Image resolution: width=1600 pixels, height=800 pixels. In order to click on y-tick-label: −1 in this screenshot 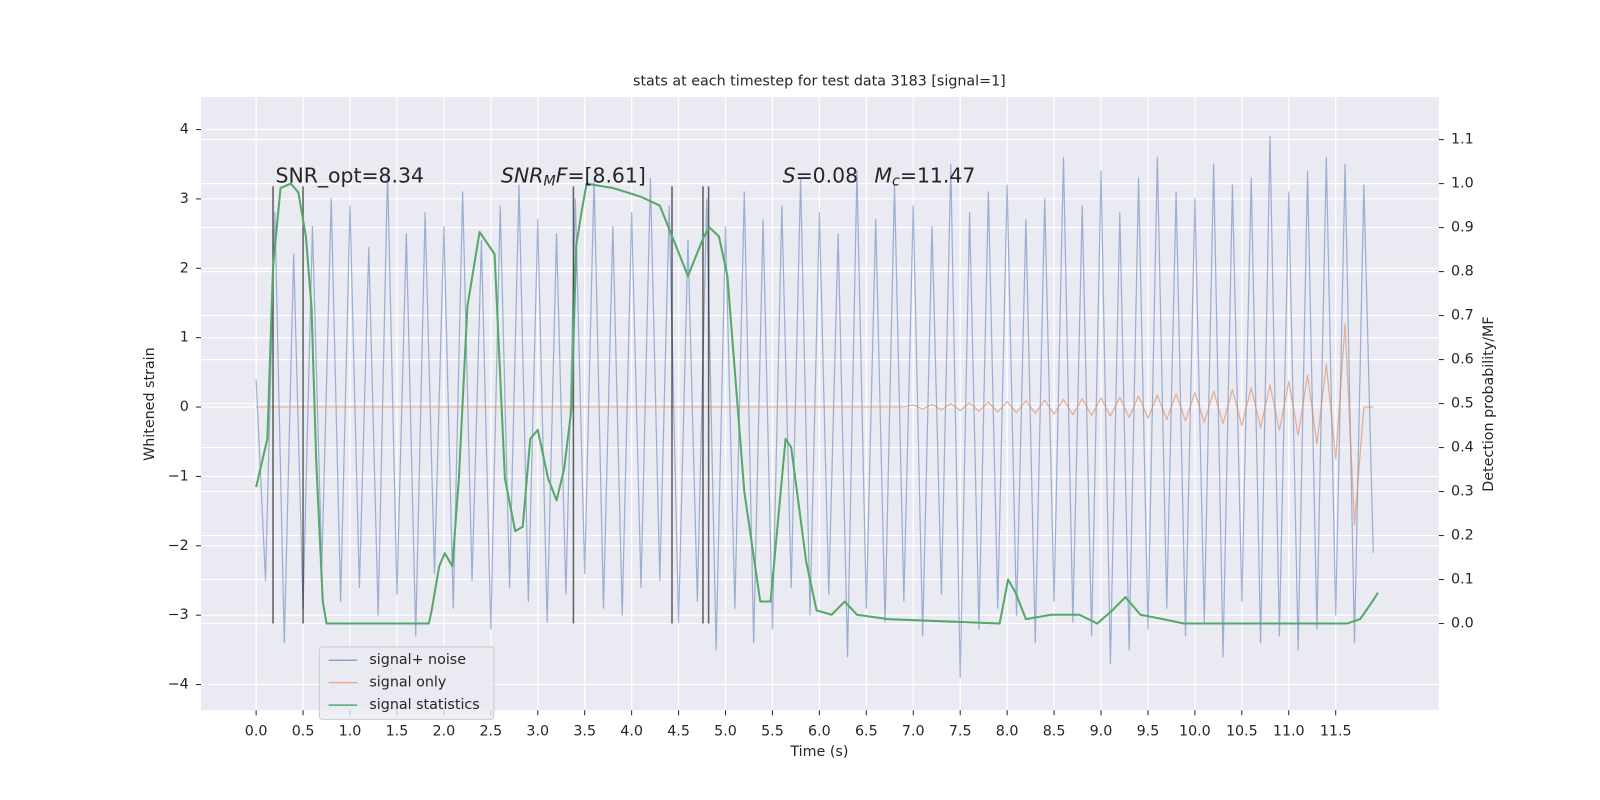, I will do `click(178, 476)`.